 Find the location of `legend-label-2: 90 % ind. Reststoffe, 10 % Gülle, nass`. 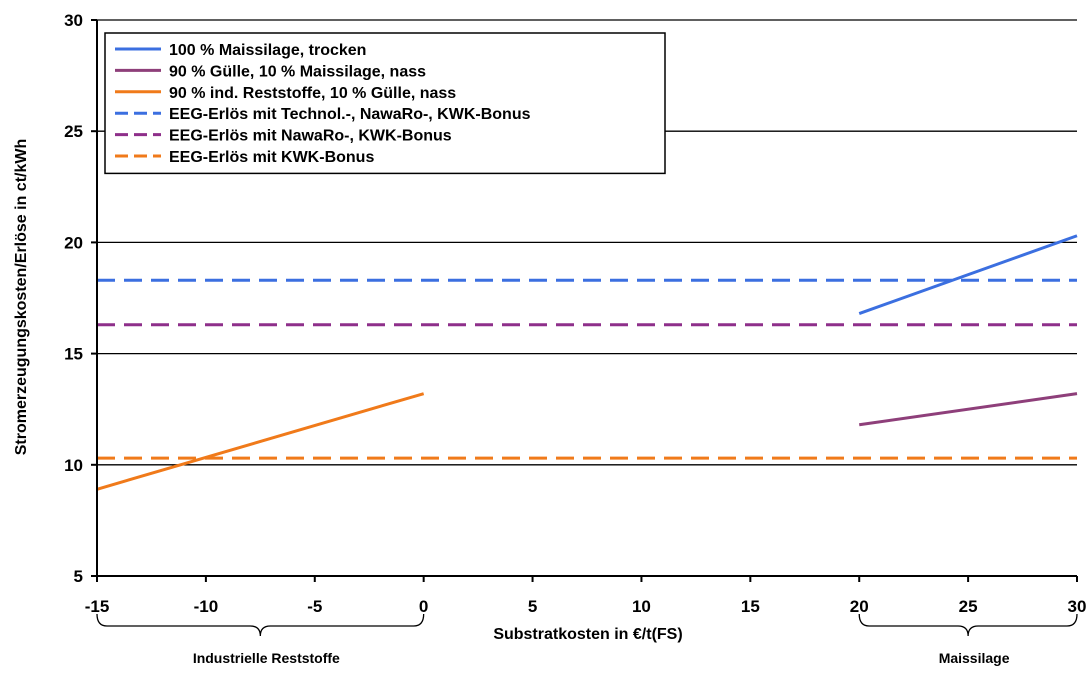

legend-label-2: 90 % ind. Reststoffe, 10 % Gülle, nass is located at coordinates (312, 93).